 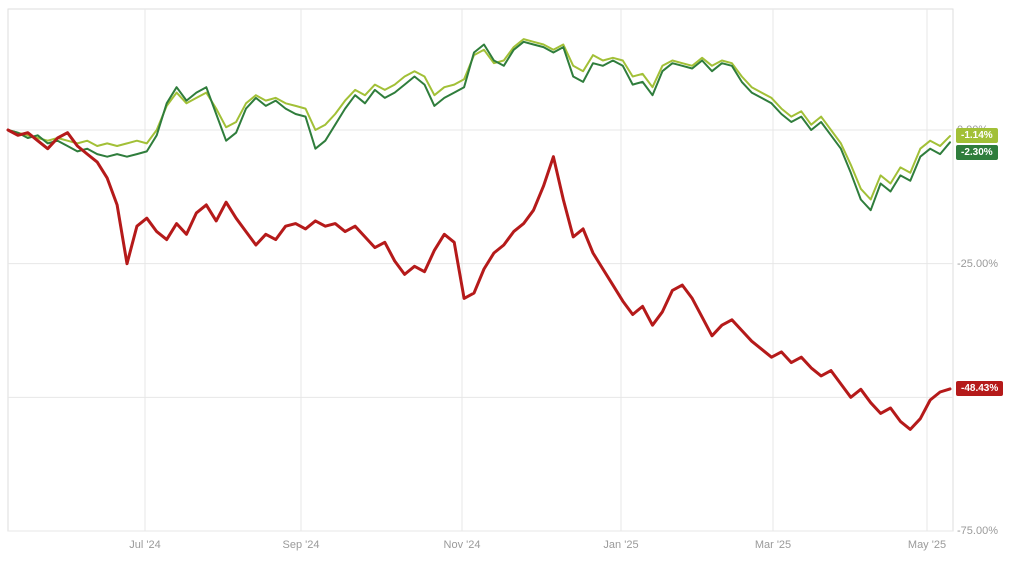 I want to click on x-axis-label: Jul '24, so click(x=145, y=545).